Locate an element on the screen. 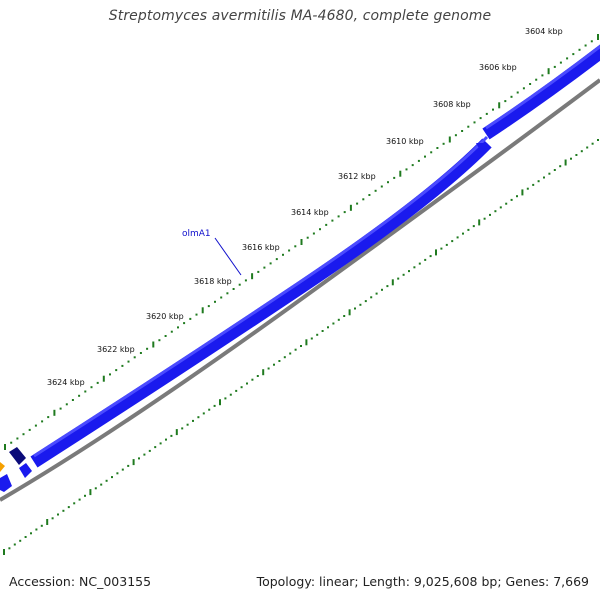  gene-small-dark is located at coordinates (17, 456).